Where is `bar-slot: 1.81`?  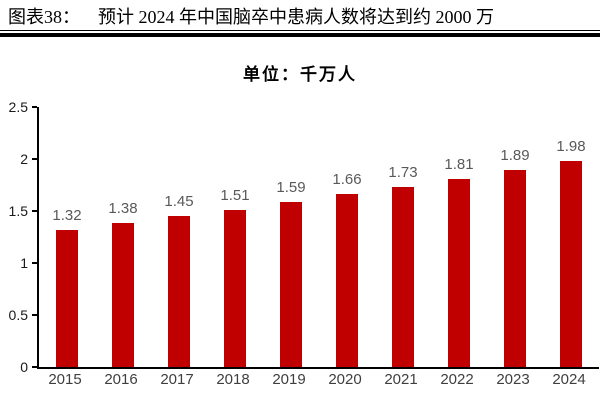 bar-slot: 1.81 is located at coordinates (459, 237).